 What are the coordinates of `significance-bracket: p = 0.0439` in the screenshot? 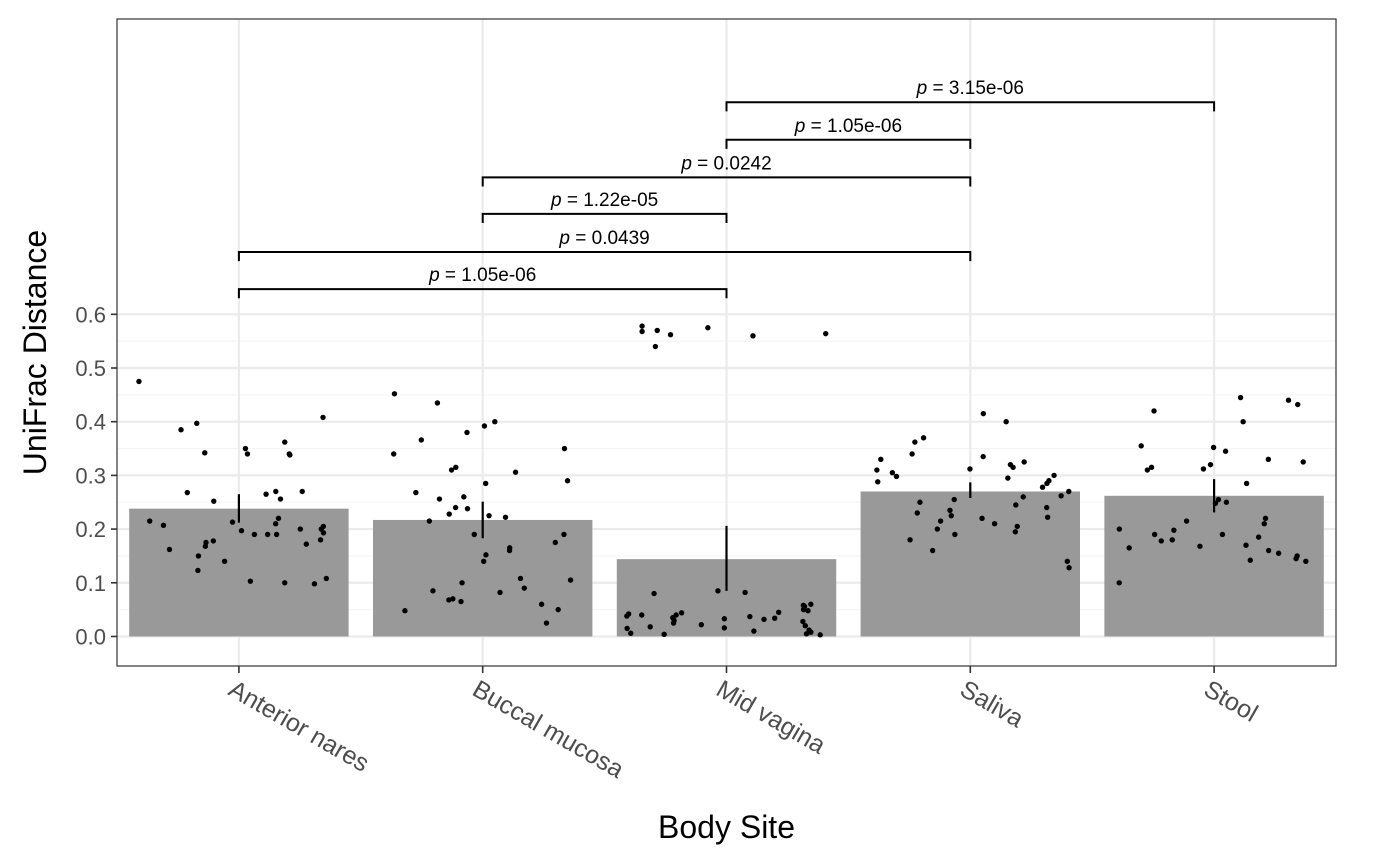 It's located at (604, 245).